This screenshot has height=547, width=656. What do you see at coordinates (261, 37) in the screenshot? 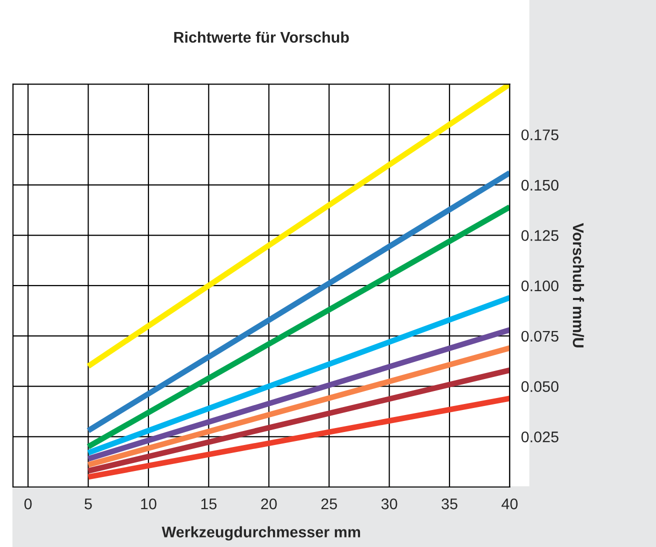
I see `chart-title: Richtwerte für Vorschub` at bounding box center [261, 37].